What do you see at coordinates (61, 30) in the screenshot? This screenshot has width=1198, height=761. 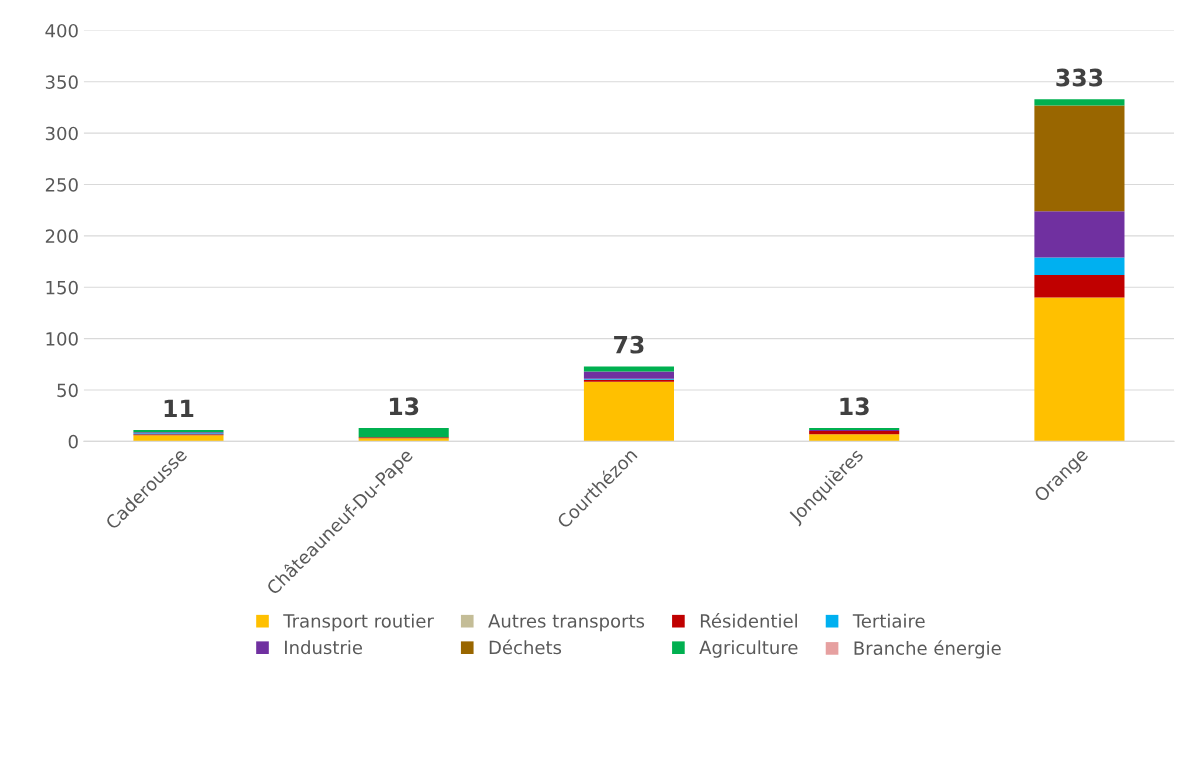 I see `y-tick-label: 400` at bounding box center [61, 30].